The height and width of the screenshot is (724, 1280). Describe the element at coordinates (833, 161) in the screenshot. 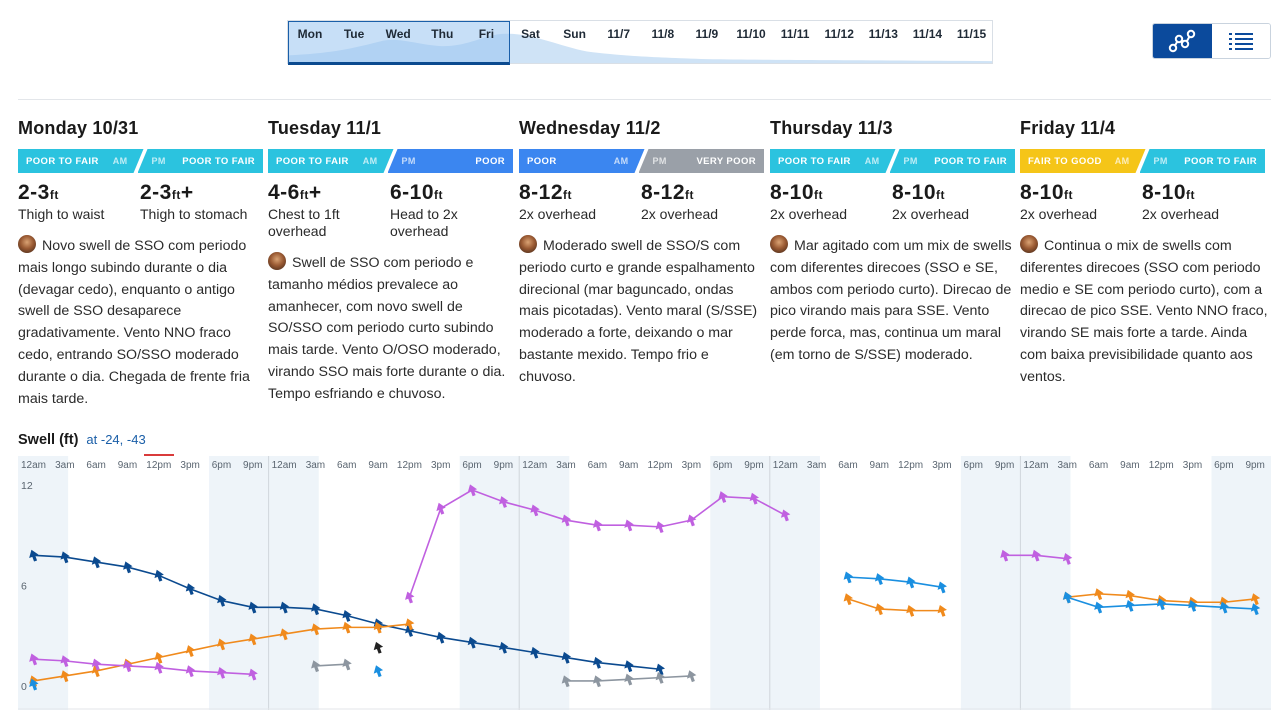

I see `am-rating: POOR TO FAIR AM` at that location.